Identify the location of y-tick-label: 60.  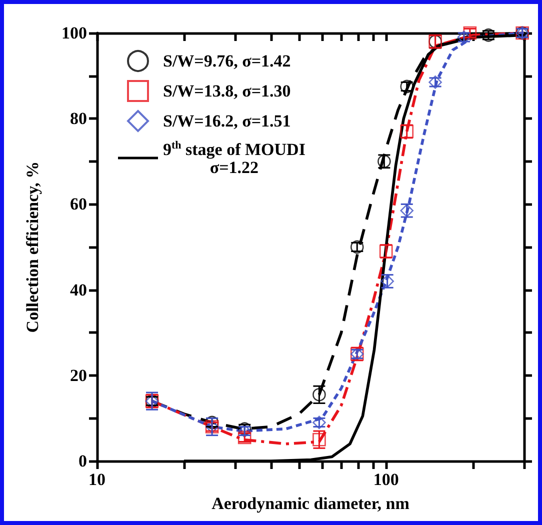
(78, 204).